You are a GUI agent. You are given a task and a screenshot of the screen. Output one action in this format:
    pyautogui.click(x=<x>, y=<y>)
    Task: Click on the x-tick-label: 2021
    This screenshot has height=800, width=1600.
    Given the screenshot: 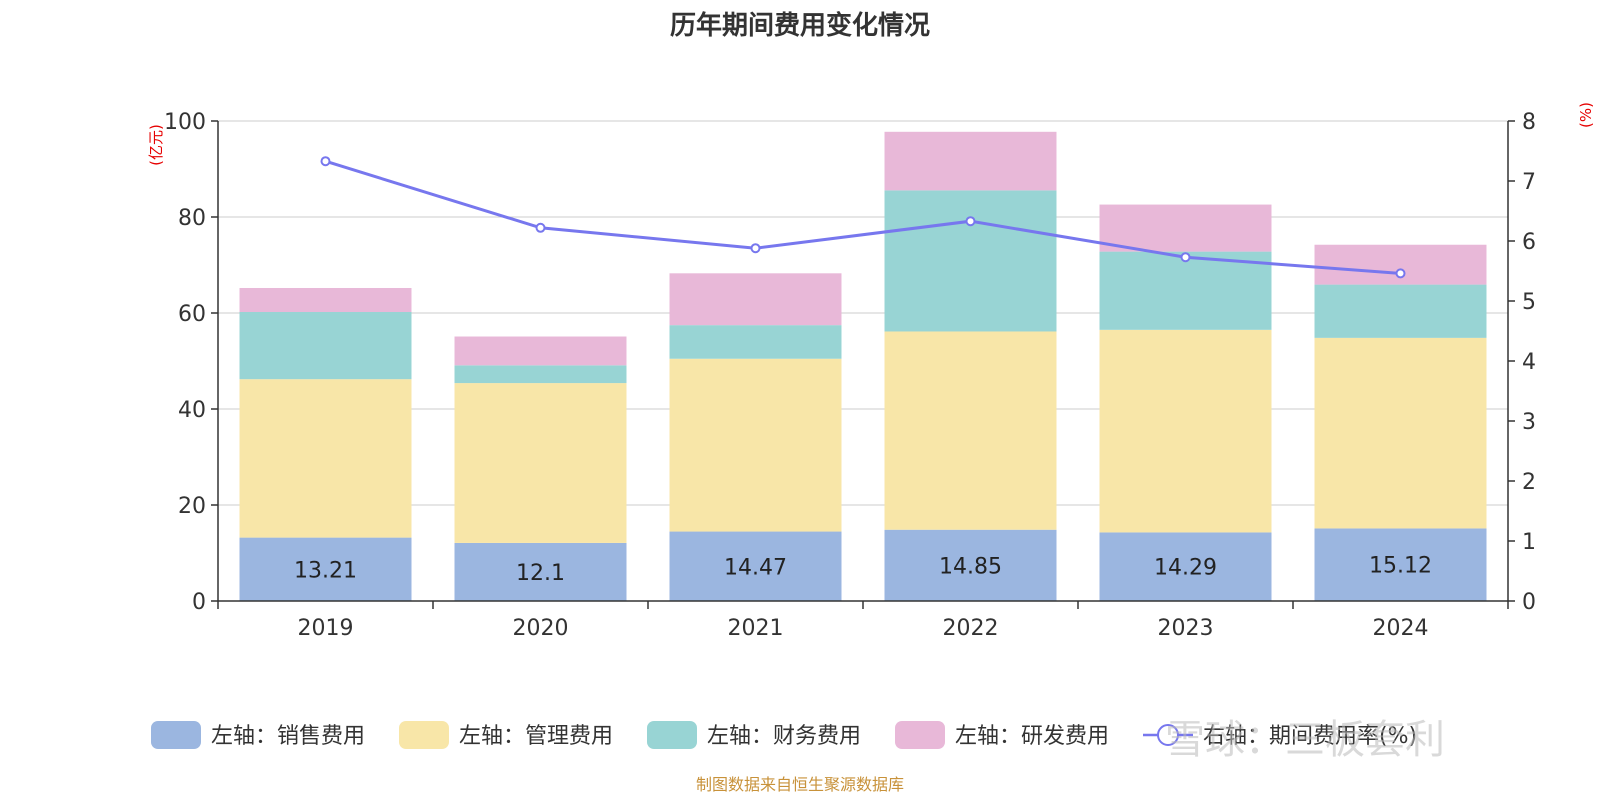 What is the action you would take?
    pyautogui.click(x=756, y=628)
    